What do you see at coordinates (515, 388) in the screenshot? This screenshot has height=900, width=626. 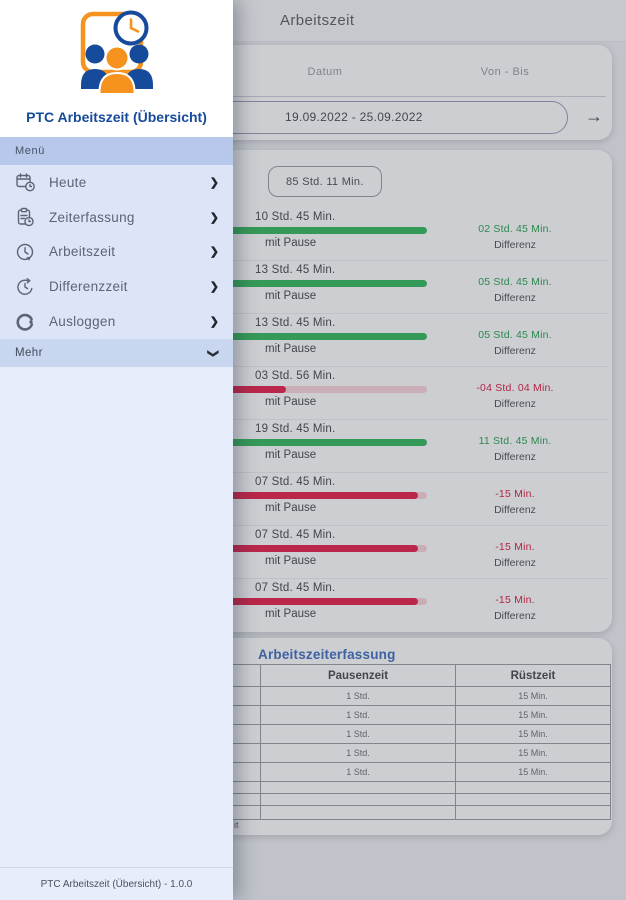 I see `difference-value: -04 Std. 04 Min.` at bounding box center [515, 388].